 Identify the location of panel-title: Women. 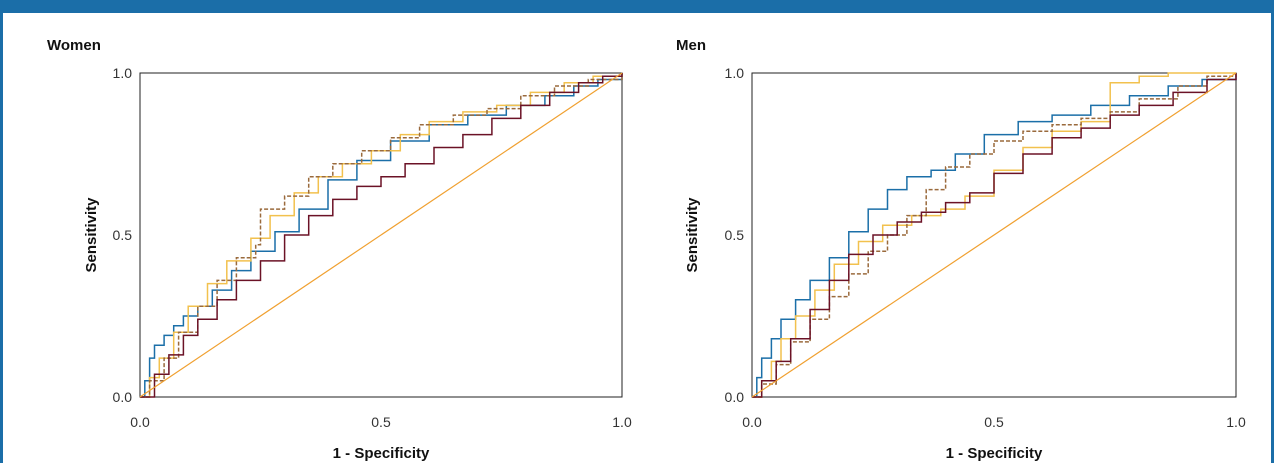
(74, 45).